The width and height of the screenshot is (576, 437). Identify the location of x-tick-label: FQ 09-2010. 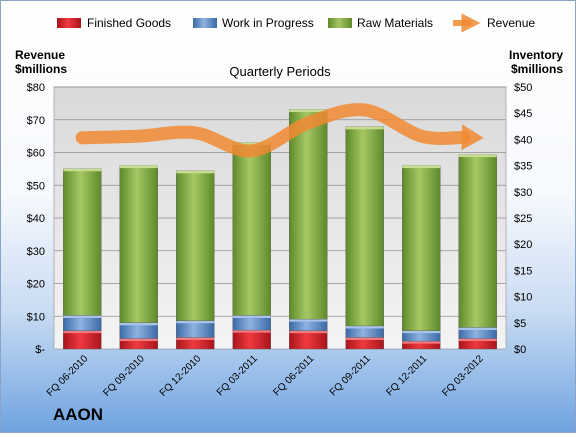
(124, 376).